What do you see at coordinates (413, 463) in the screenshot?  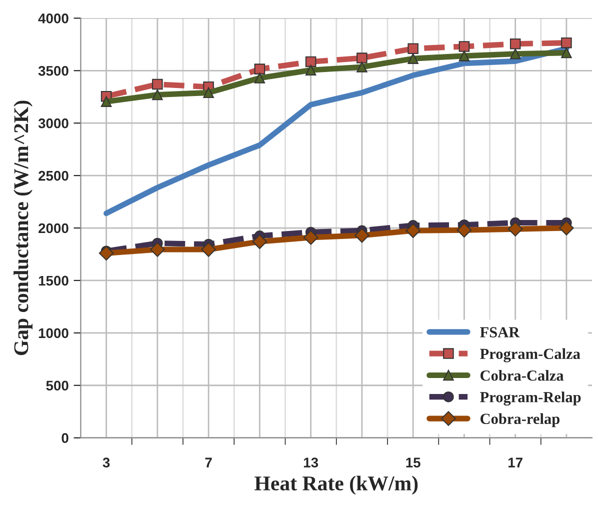 I see `x-tick-label: 15` at bounding box center [413, 463].